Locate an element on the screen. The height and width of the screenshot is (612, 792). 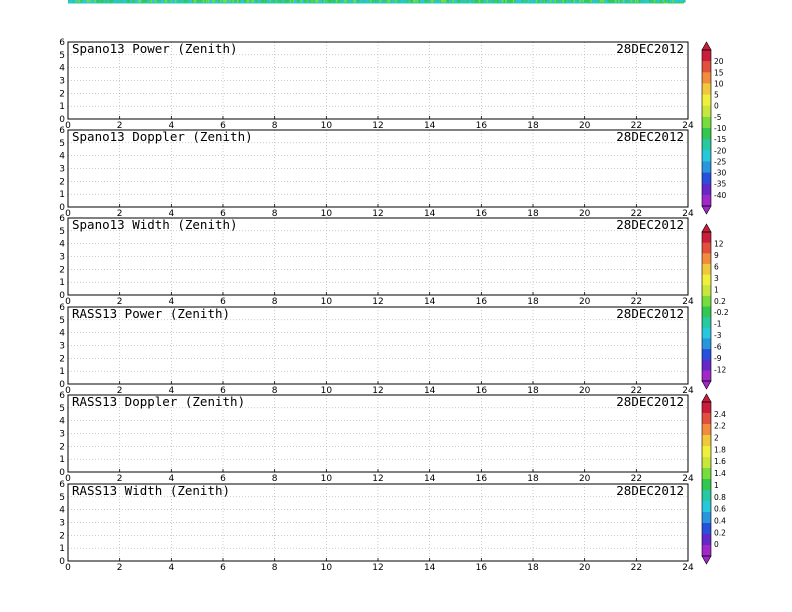
panel-date: 28DEC2012 is located at coordinates (650, 48).